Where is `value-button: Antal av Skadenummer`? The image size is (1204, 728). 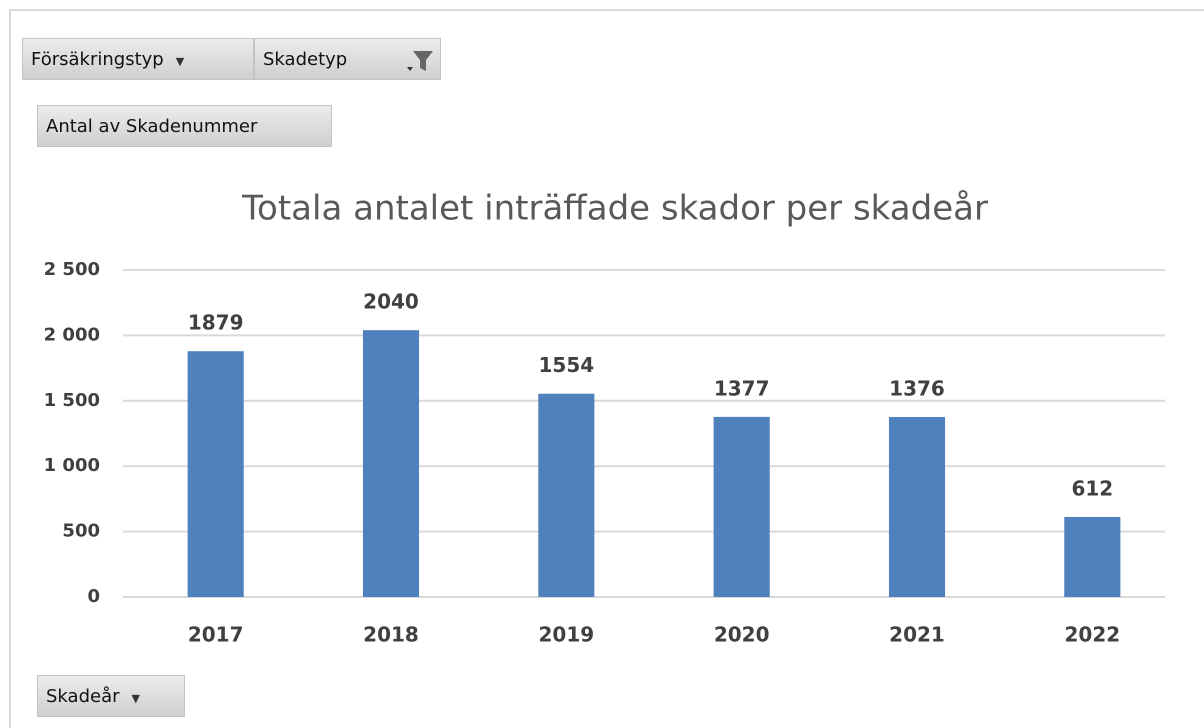
value-button: Antal av Skadenummer is located at coordinates (184, 126).